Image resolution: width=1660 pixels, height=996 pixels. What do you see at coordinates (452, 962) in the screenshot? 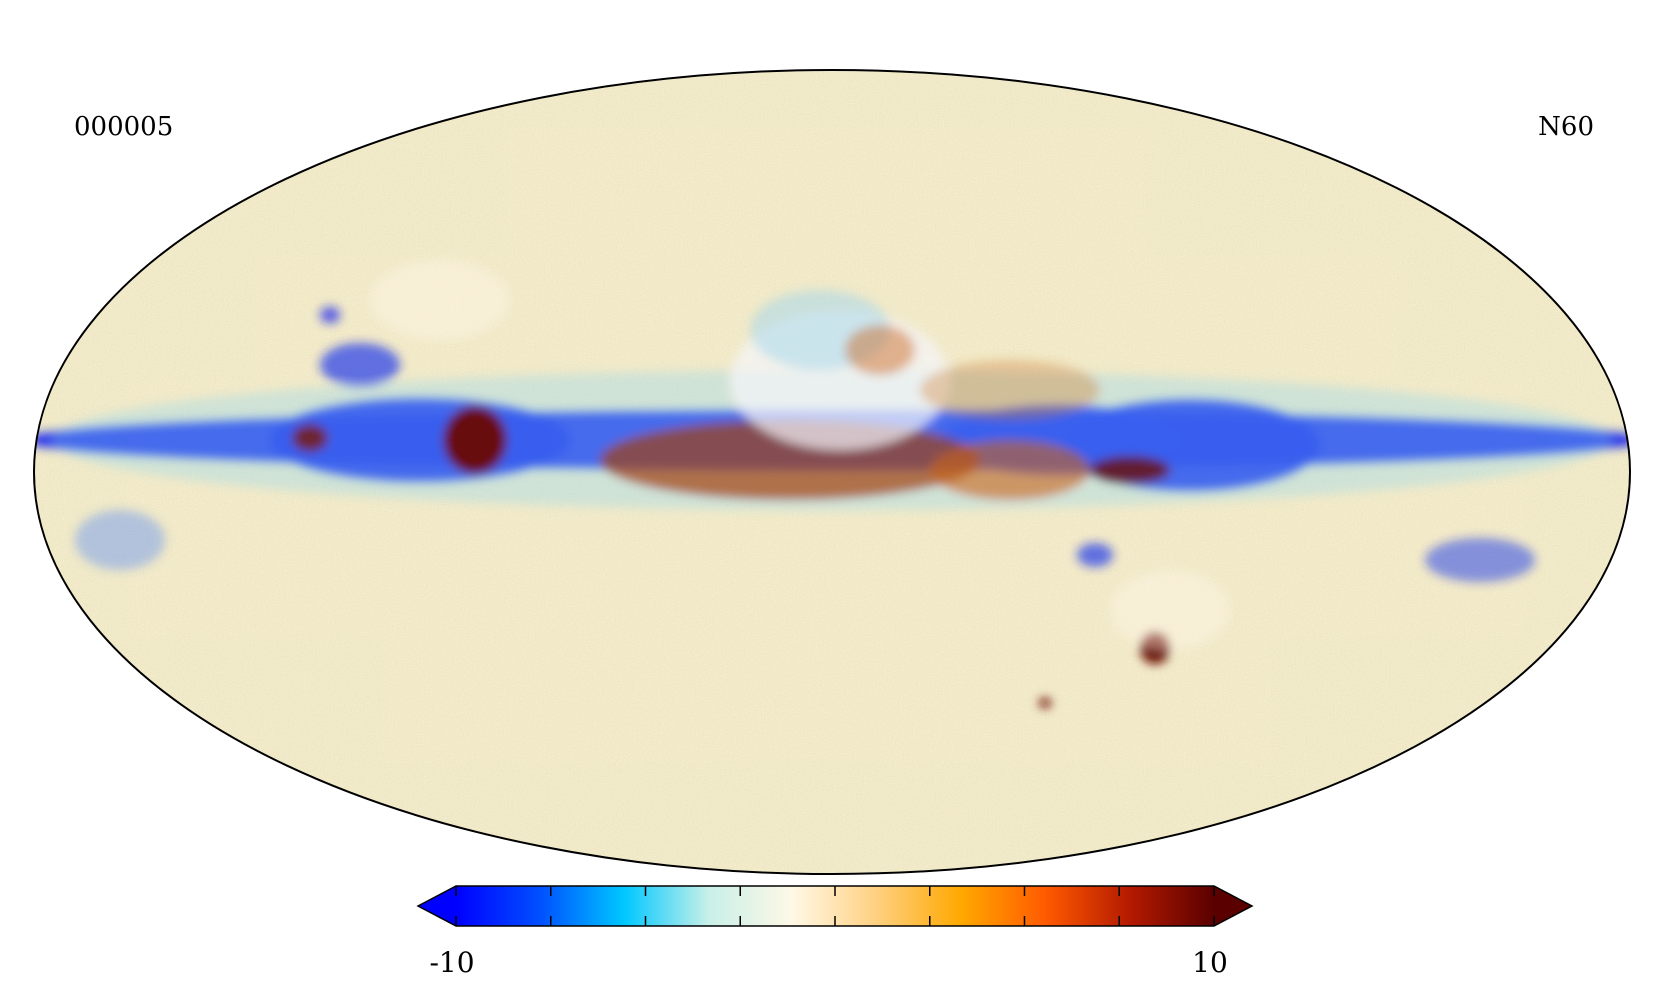
I see `colorbar-min-label: -10` at bounding box center [452, 962].